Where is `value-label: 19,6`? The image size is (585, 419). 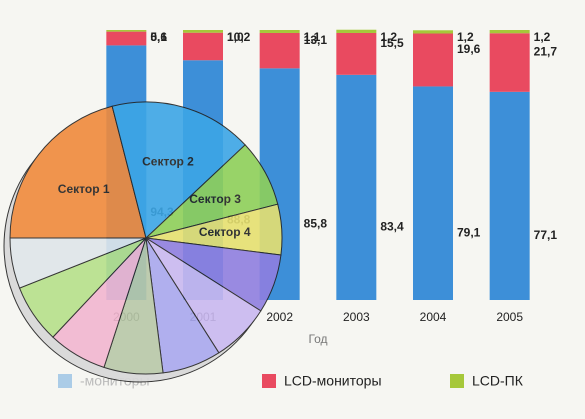
value-label: 19,6 is located at coordinates (469, 49).